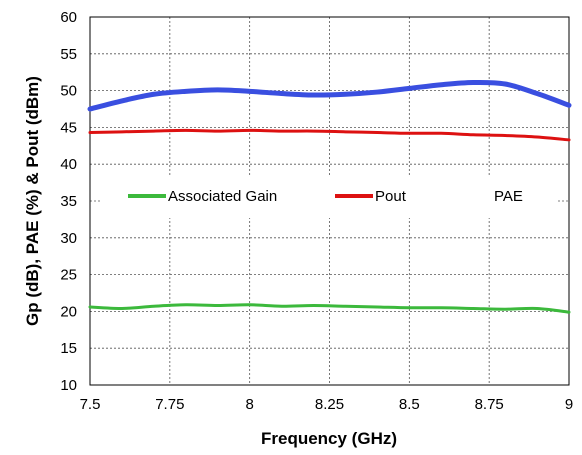 The height and width of the screenshot is (455, 582). What do you see at coordinates (391, 196) in the screenshot?
I see `legend-label-pout: Pout` at bounding box center [391, 196].